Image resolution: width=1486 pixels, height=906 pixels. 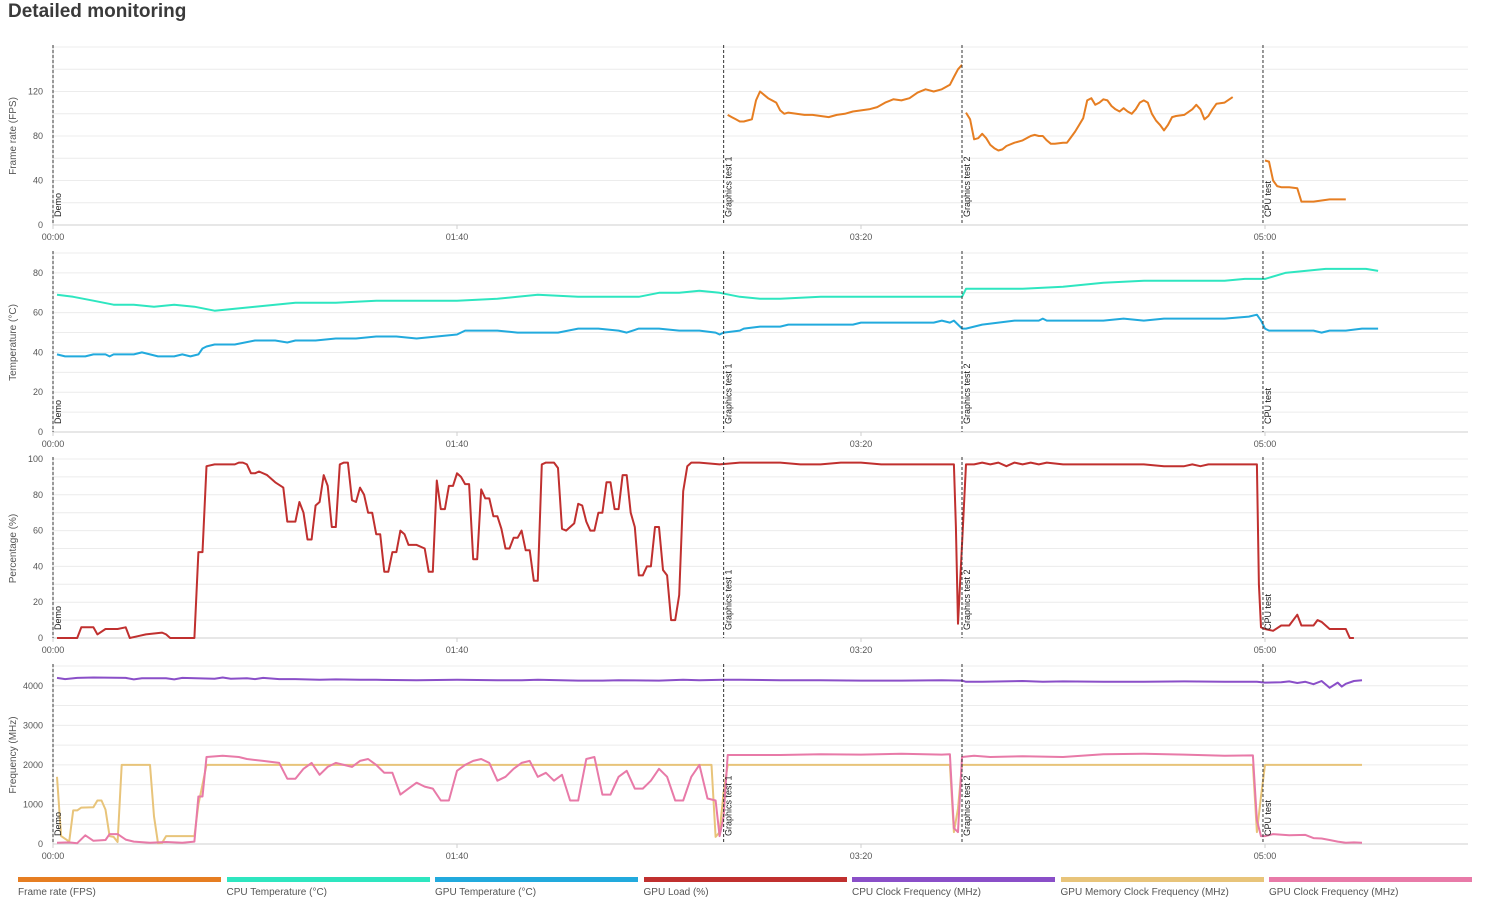 I want to click on y-axis-title: Temperature (°C), so click(x=13, y=342).